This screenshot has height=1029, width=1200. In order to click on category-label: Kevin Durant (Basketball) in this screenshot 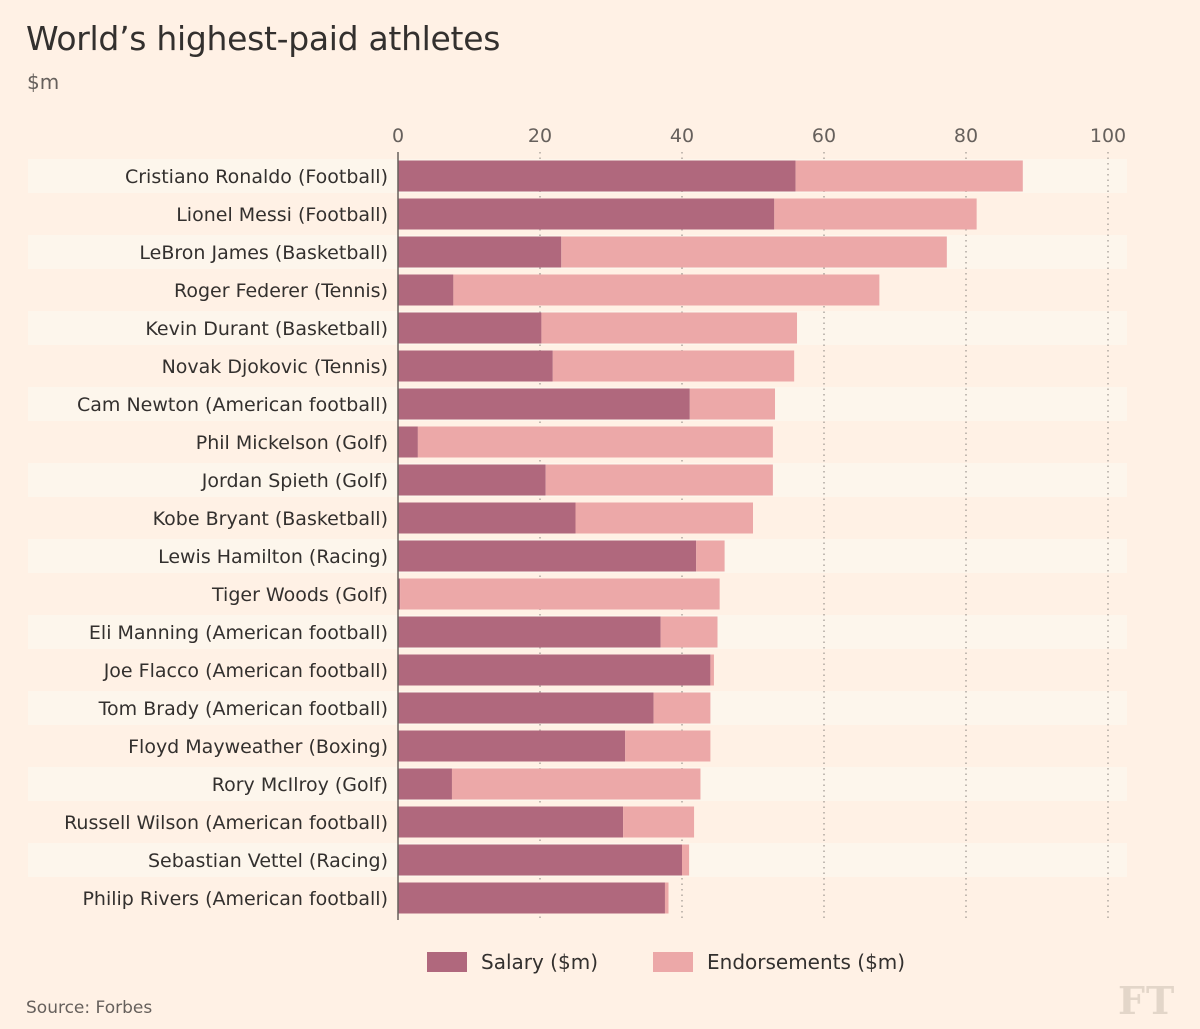, I will do `click(266, 329)`.